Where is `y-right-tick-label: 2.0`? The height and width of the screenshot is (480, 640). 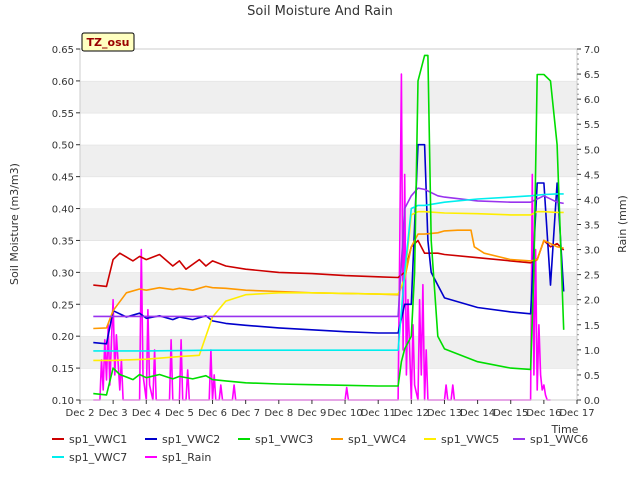 y-right-tick-label: 2.0 is located at coordinates (592, 301).